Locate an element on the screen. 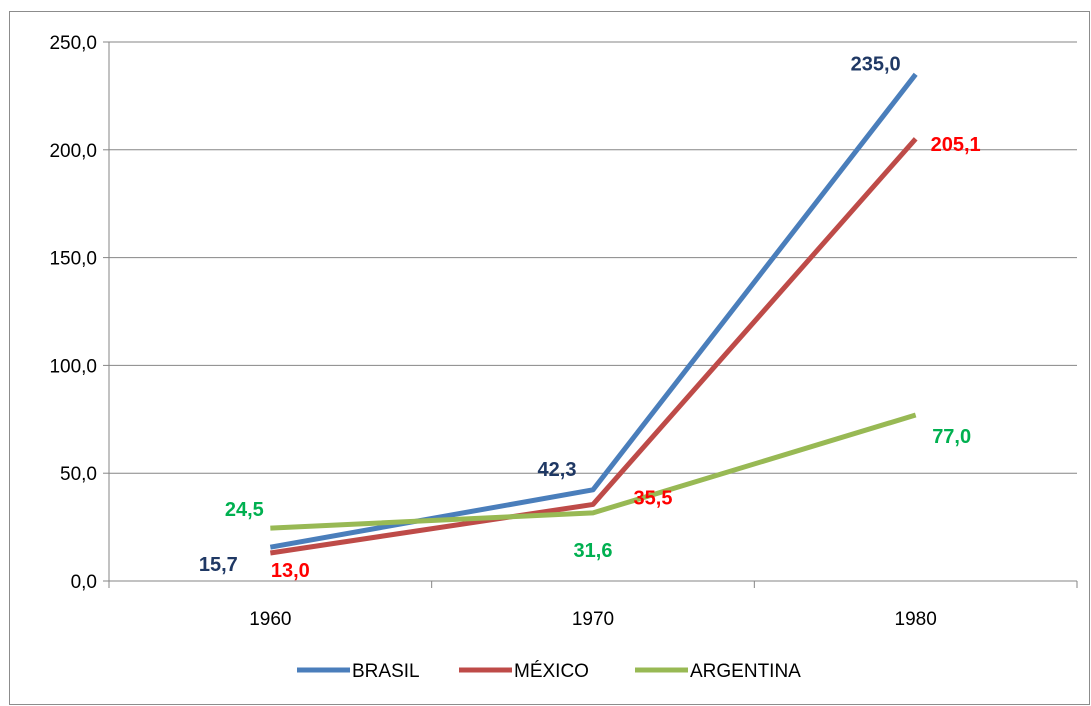  y-tick-label: 150,0 is located at coordinates (73, 259).